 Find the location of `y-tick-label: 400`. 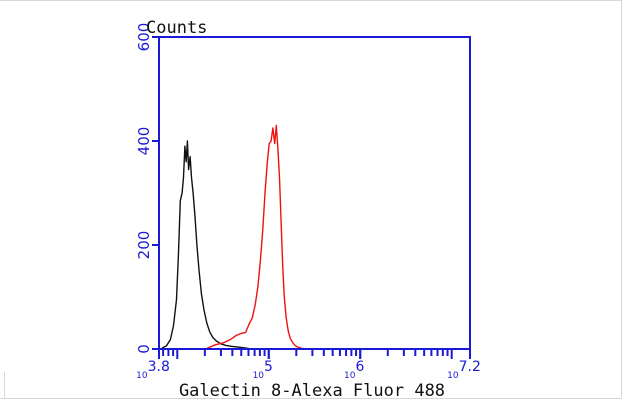

y-tick-label: 400 is located at coordinates (144, 141).